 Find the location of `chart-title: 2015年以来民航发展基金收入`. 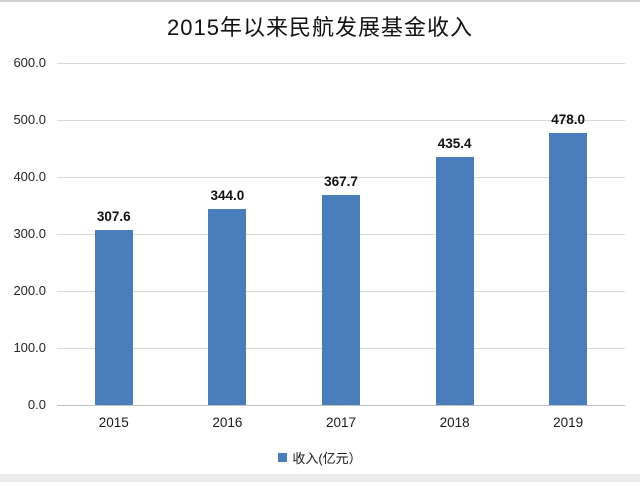

chart-title: 2015年以来民航发展基金收入 is located at coordinates (320, 27).